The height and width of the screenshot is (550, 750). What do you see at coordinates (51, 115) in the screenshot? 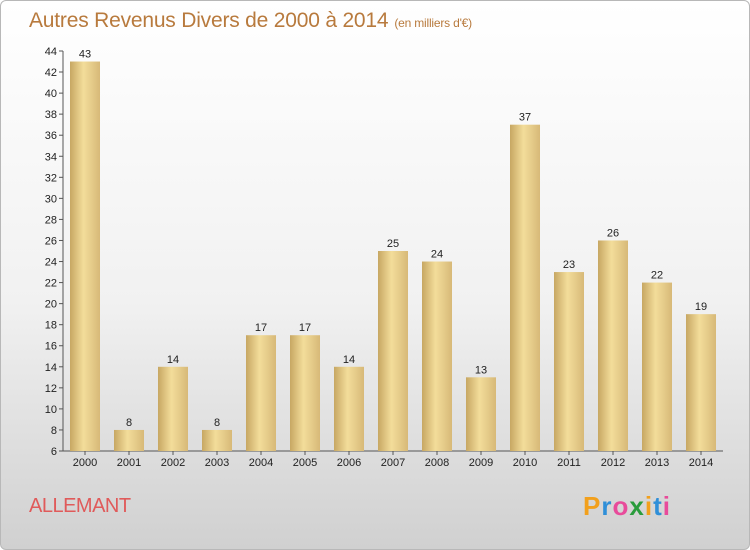
I see `y-tick-label: 38` at bounding box center [51, 115].